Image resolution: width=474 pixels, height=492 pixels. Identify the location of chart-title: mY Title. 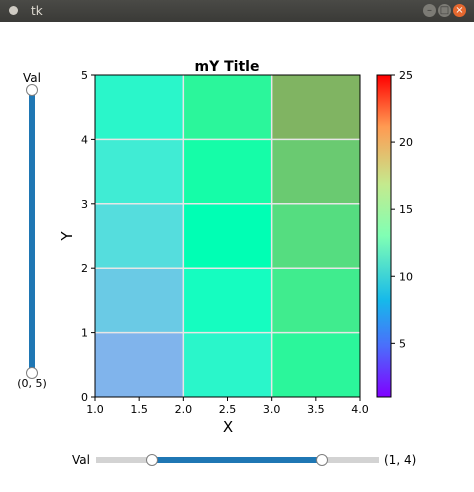
(227, 67).